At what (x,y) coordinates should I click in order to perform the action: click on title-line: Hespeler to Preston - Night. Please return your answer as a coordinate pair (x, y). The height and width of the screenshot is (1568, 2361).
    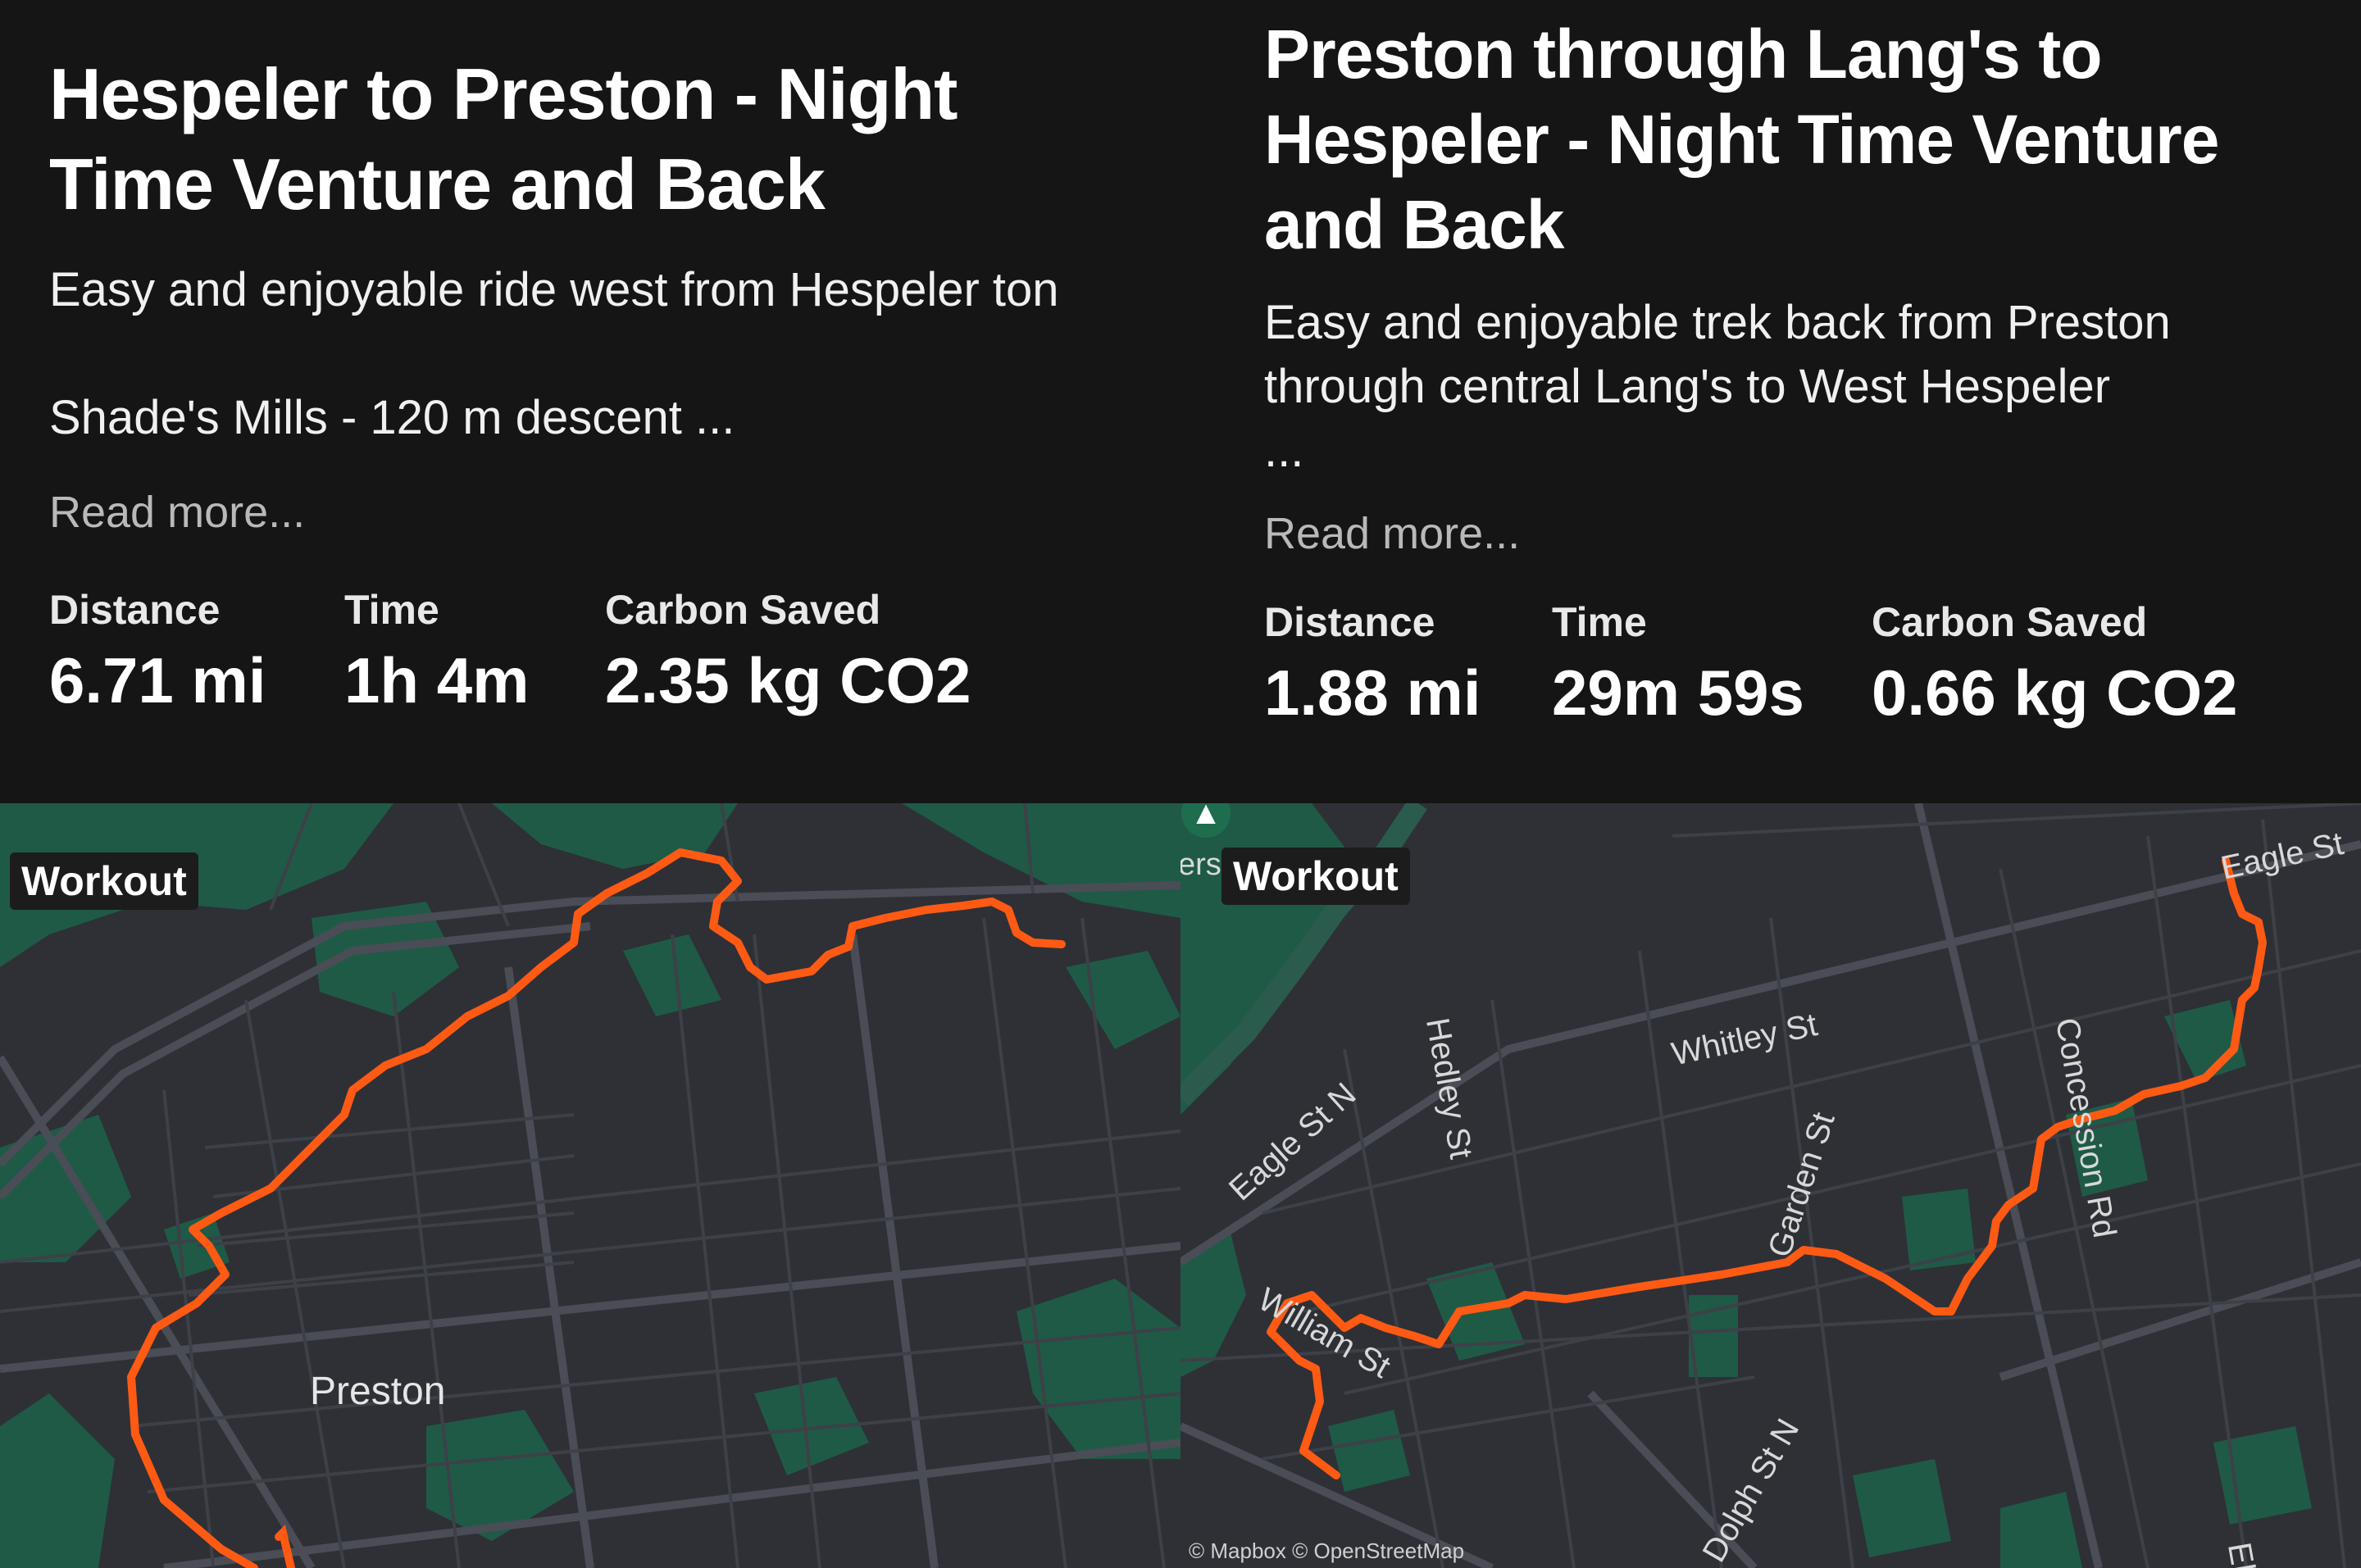
    Looking at the image, I should click on (504, 93).